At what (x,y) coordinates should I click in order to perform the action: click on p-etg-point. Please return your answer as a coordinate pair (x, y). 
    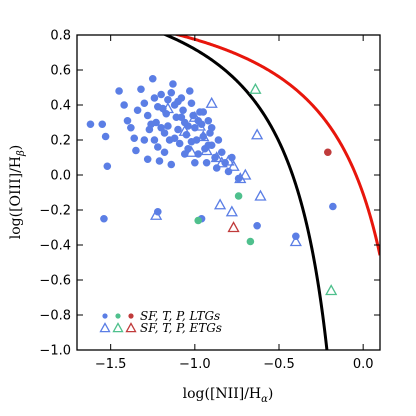
    Looking at the image, I should click on (233, 227).